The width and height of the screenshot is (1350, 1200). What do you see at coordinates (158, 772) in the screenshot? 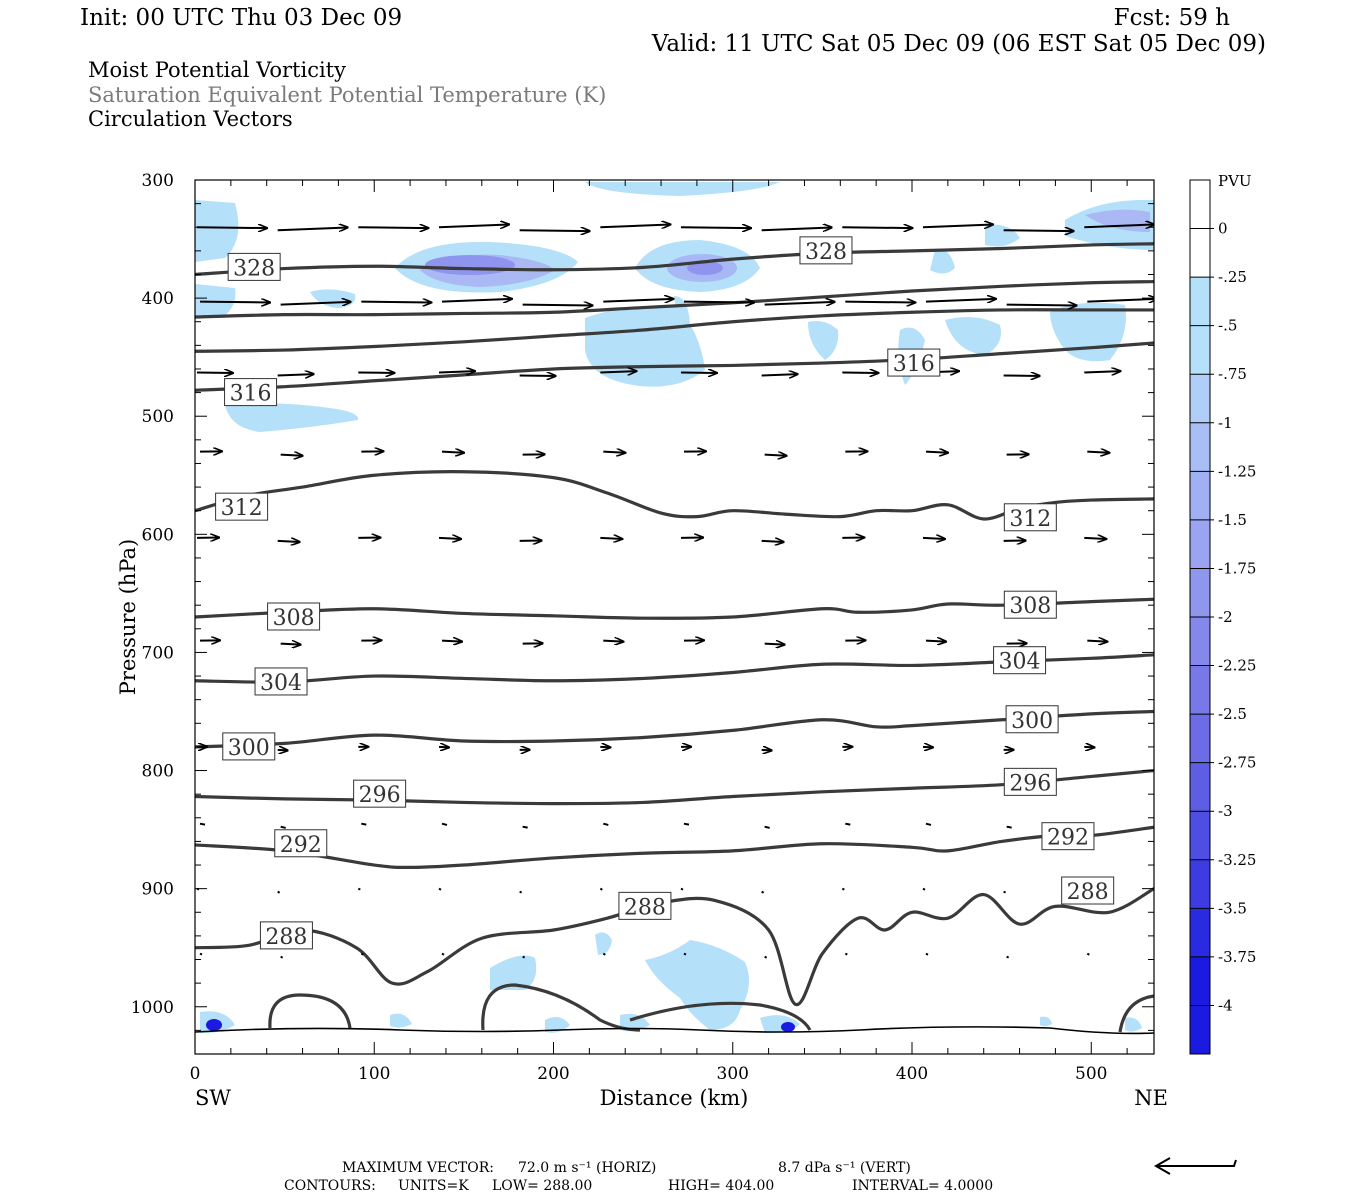
I see `y-tick-label: 800` at bounding box center [158, 772].